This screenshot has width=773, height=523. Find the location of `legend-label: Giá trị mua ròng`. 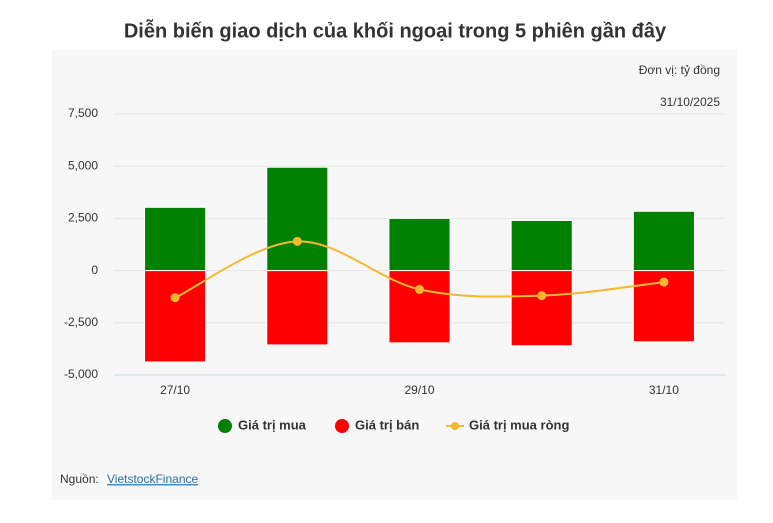

legend-label: Giá trị mua ròng is located at coordinates (519, 424).